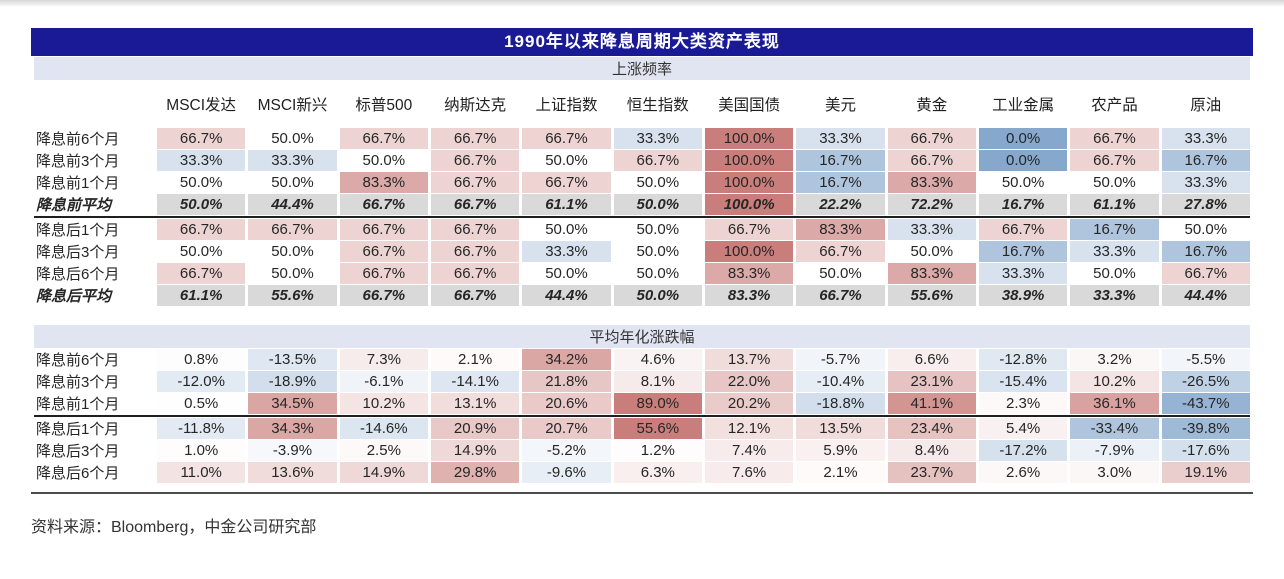  Describe the element at coordinates (94, 229) in the screenshot. I see `row-label: 降息后1个月` at that location.